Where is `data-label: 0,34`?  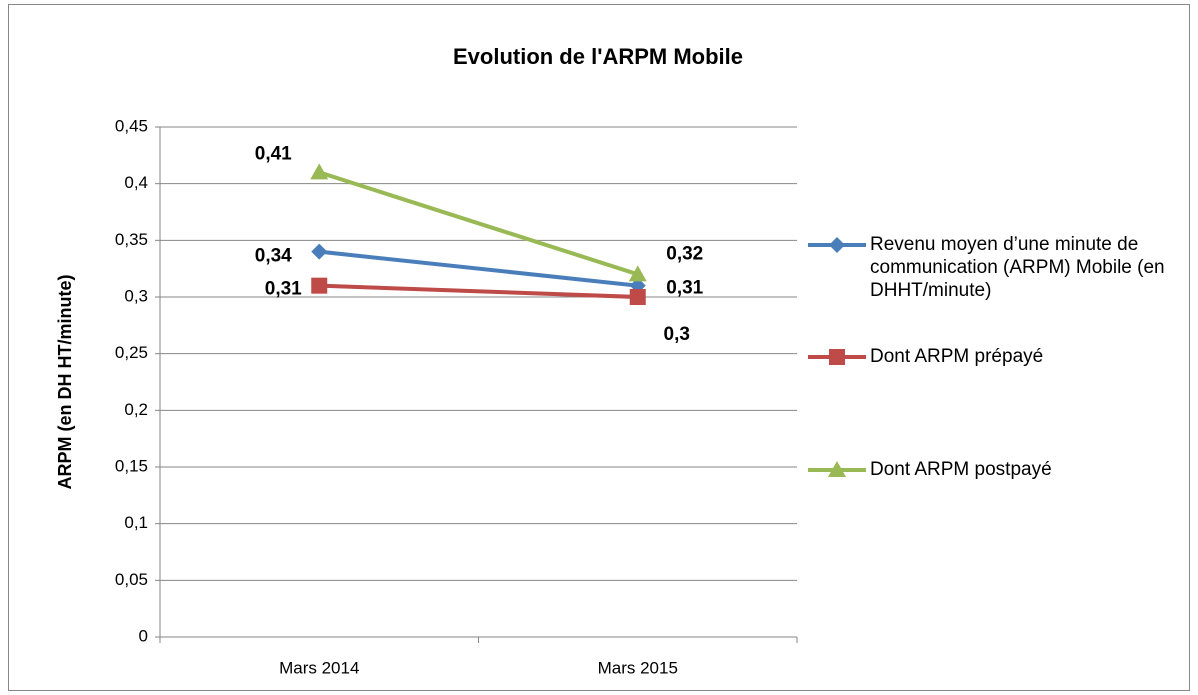 data-label: 0,34 is located at coordinates (273, 256).